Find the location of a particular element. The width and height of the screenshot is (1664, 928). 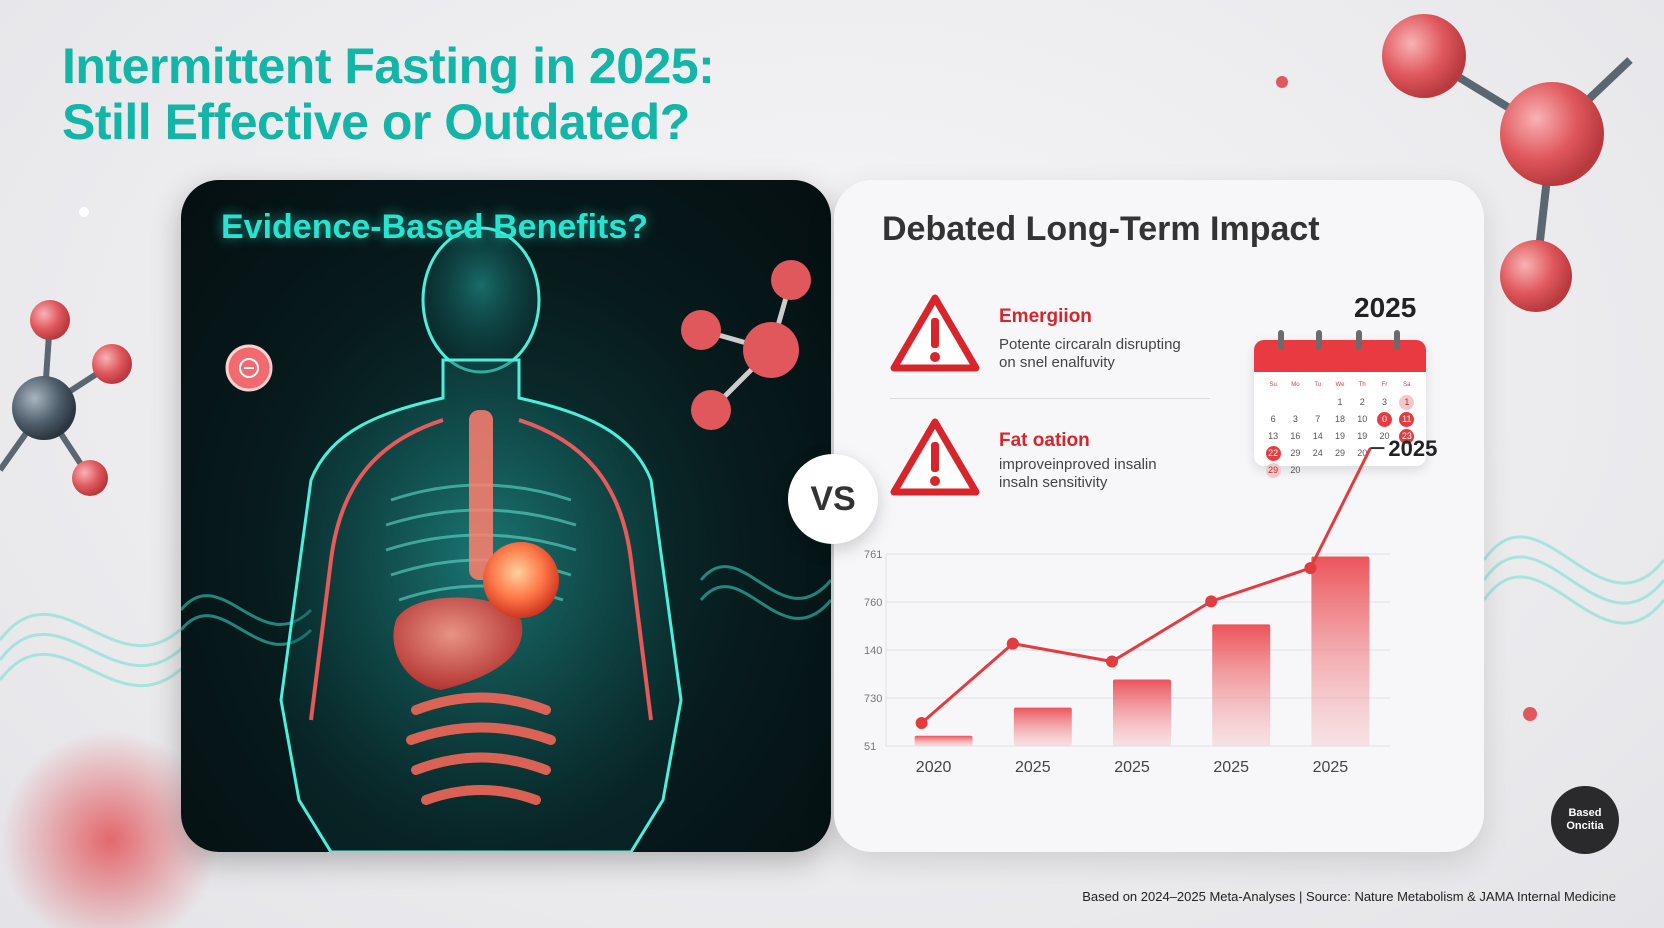

risk-desc-1-line-2: on snel enalfuvity is located at coordinates (1057, 362).